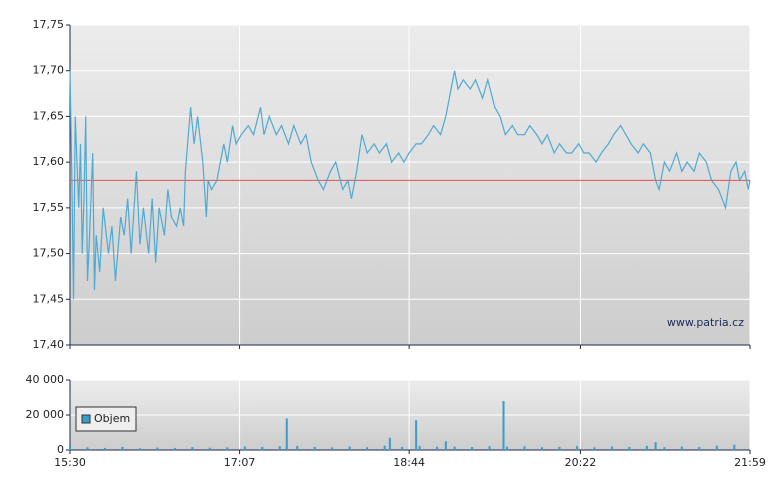 The width and height of the screenshot is (780, 490). Describe the element at coordinates (112, 418) in the screenshot. I see `legend-label: Objem` at that location.